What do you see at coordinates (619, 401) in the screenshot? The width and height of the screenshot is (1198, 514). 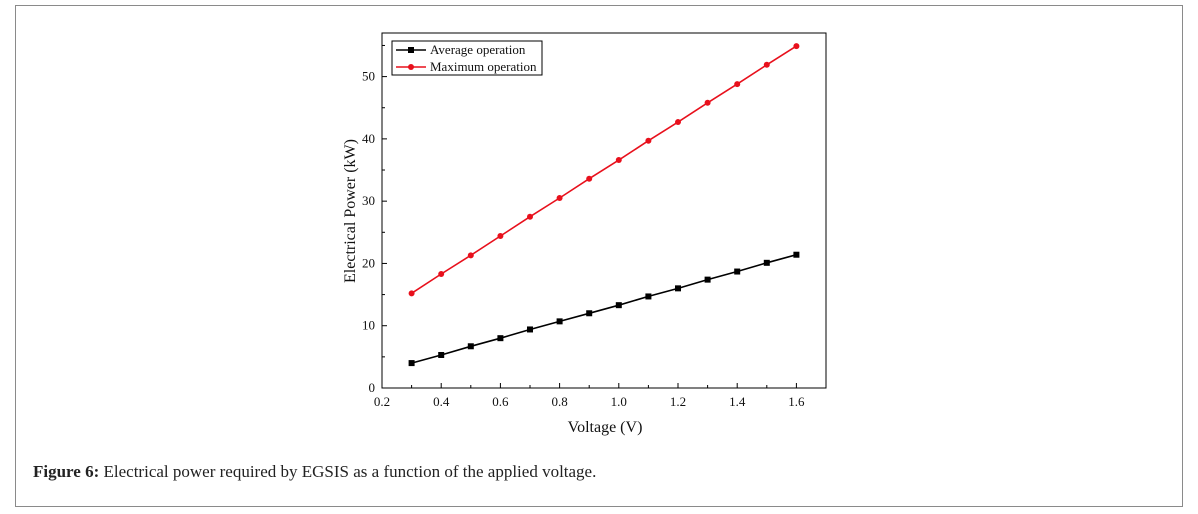 I see `x-tick-label: 1.0` at bounding box center [619, 401].